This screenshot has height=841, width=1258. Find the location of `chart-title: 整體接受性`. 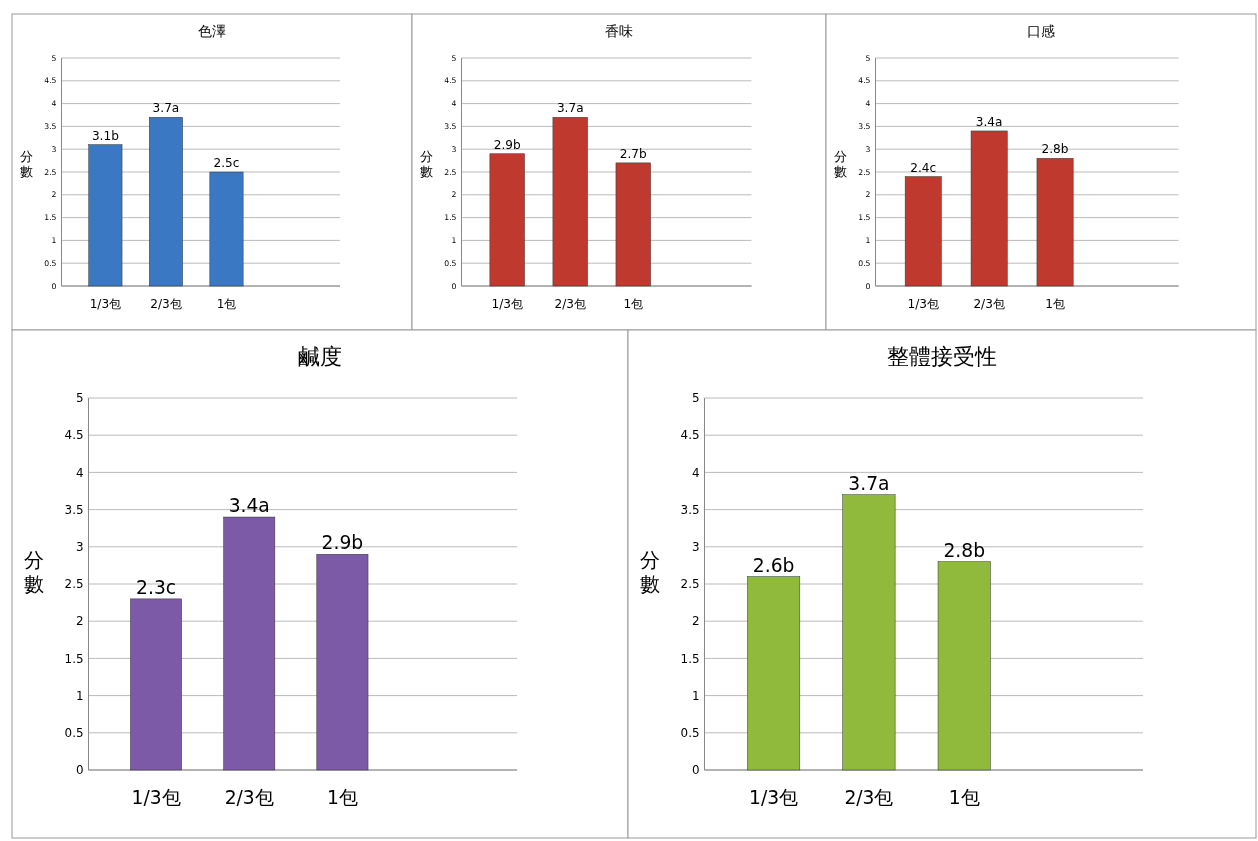

chart-title: 整體接受性 is located at coordinates (942, 356).